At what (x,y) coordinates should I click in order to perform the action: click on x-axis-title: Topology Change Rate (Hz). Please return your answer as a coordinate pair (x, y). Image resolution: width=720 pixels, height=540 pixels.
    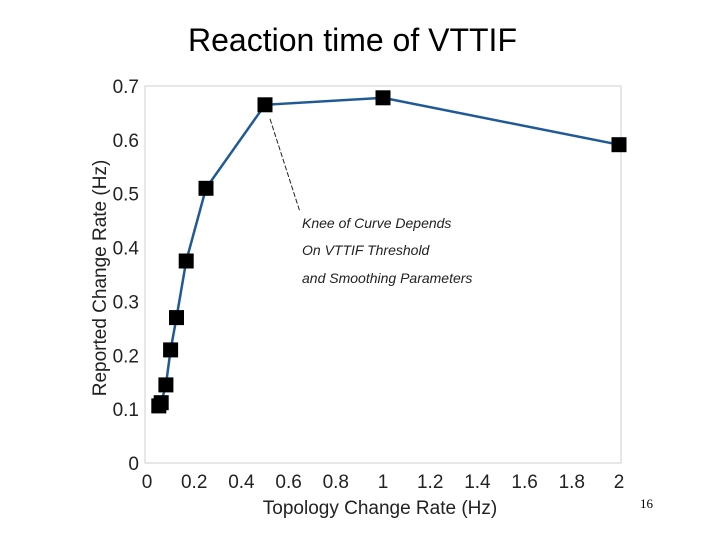
    Looking at the image, I should click on (380, 508).